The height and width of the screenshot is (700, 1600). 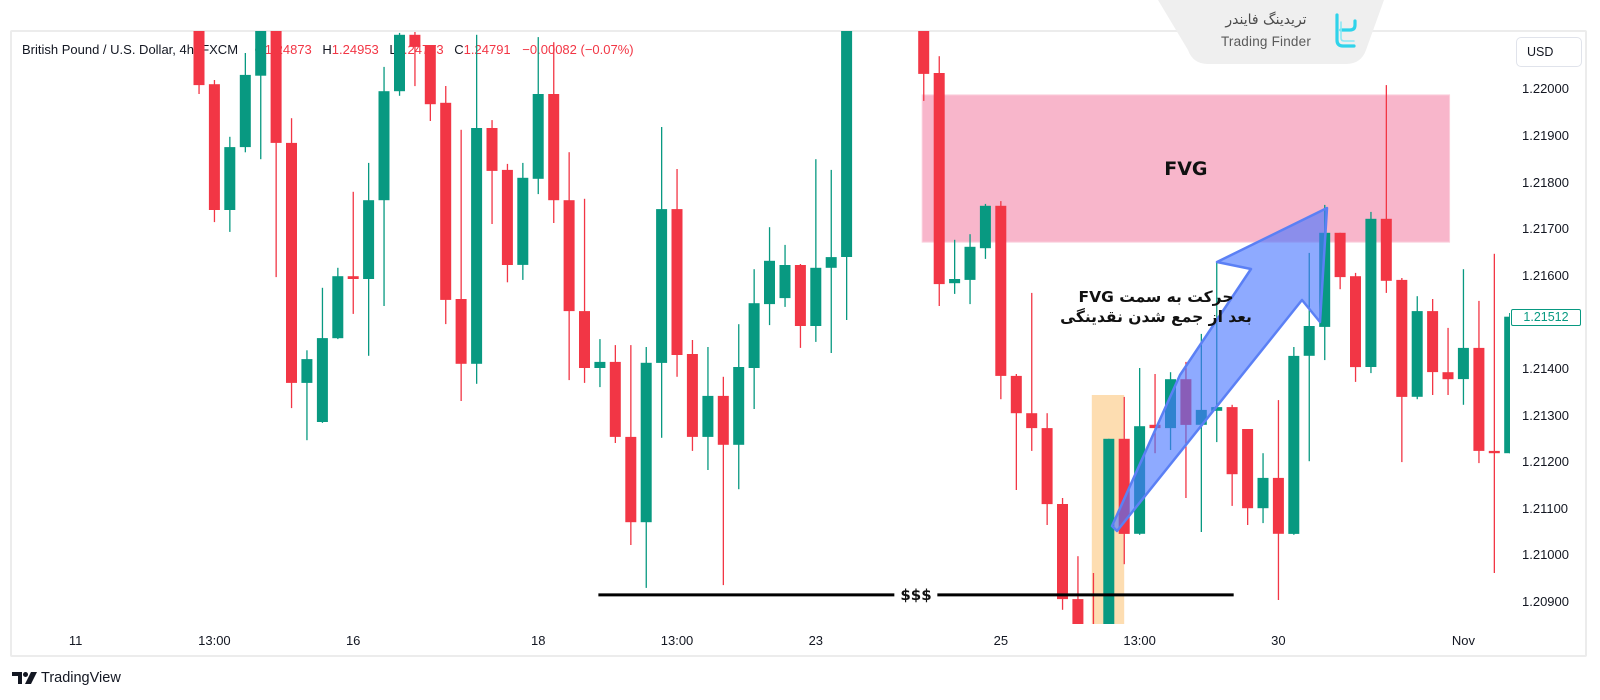 What do you see at coordinates (816, 640) in the screenshot?
I see `time-tick-label: 23` at bounding box center [816, 640].